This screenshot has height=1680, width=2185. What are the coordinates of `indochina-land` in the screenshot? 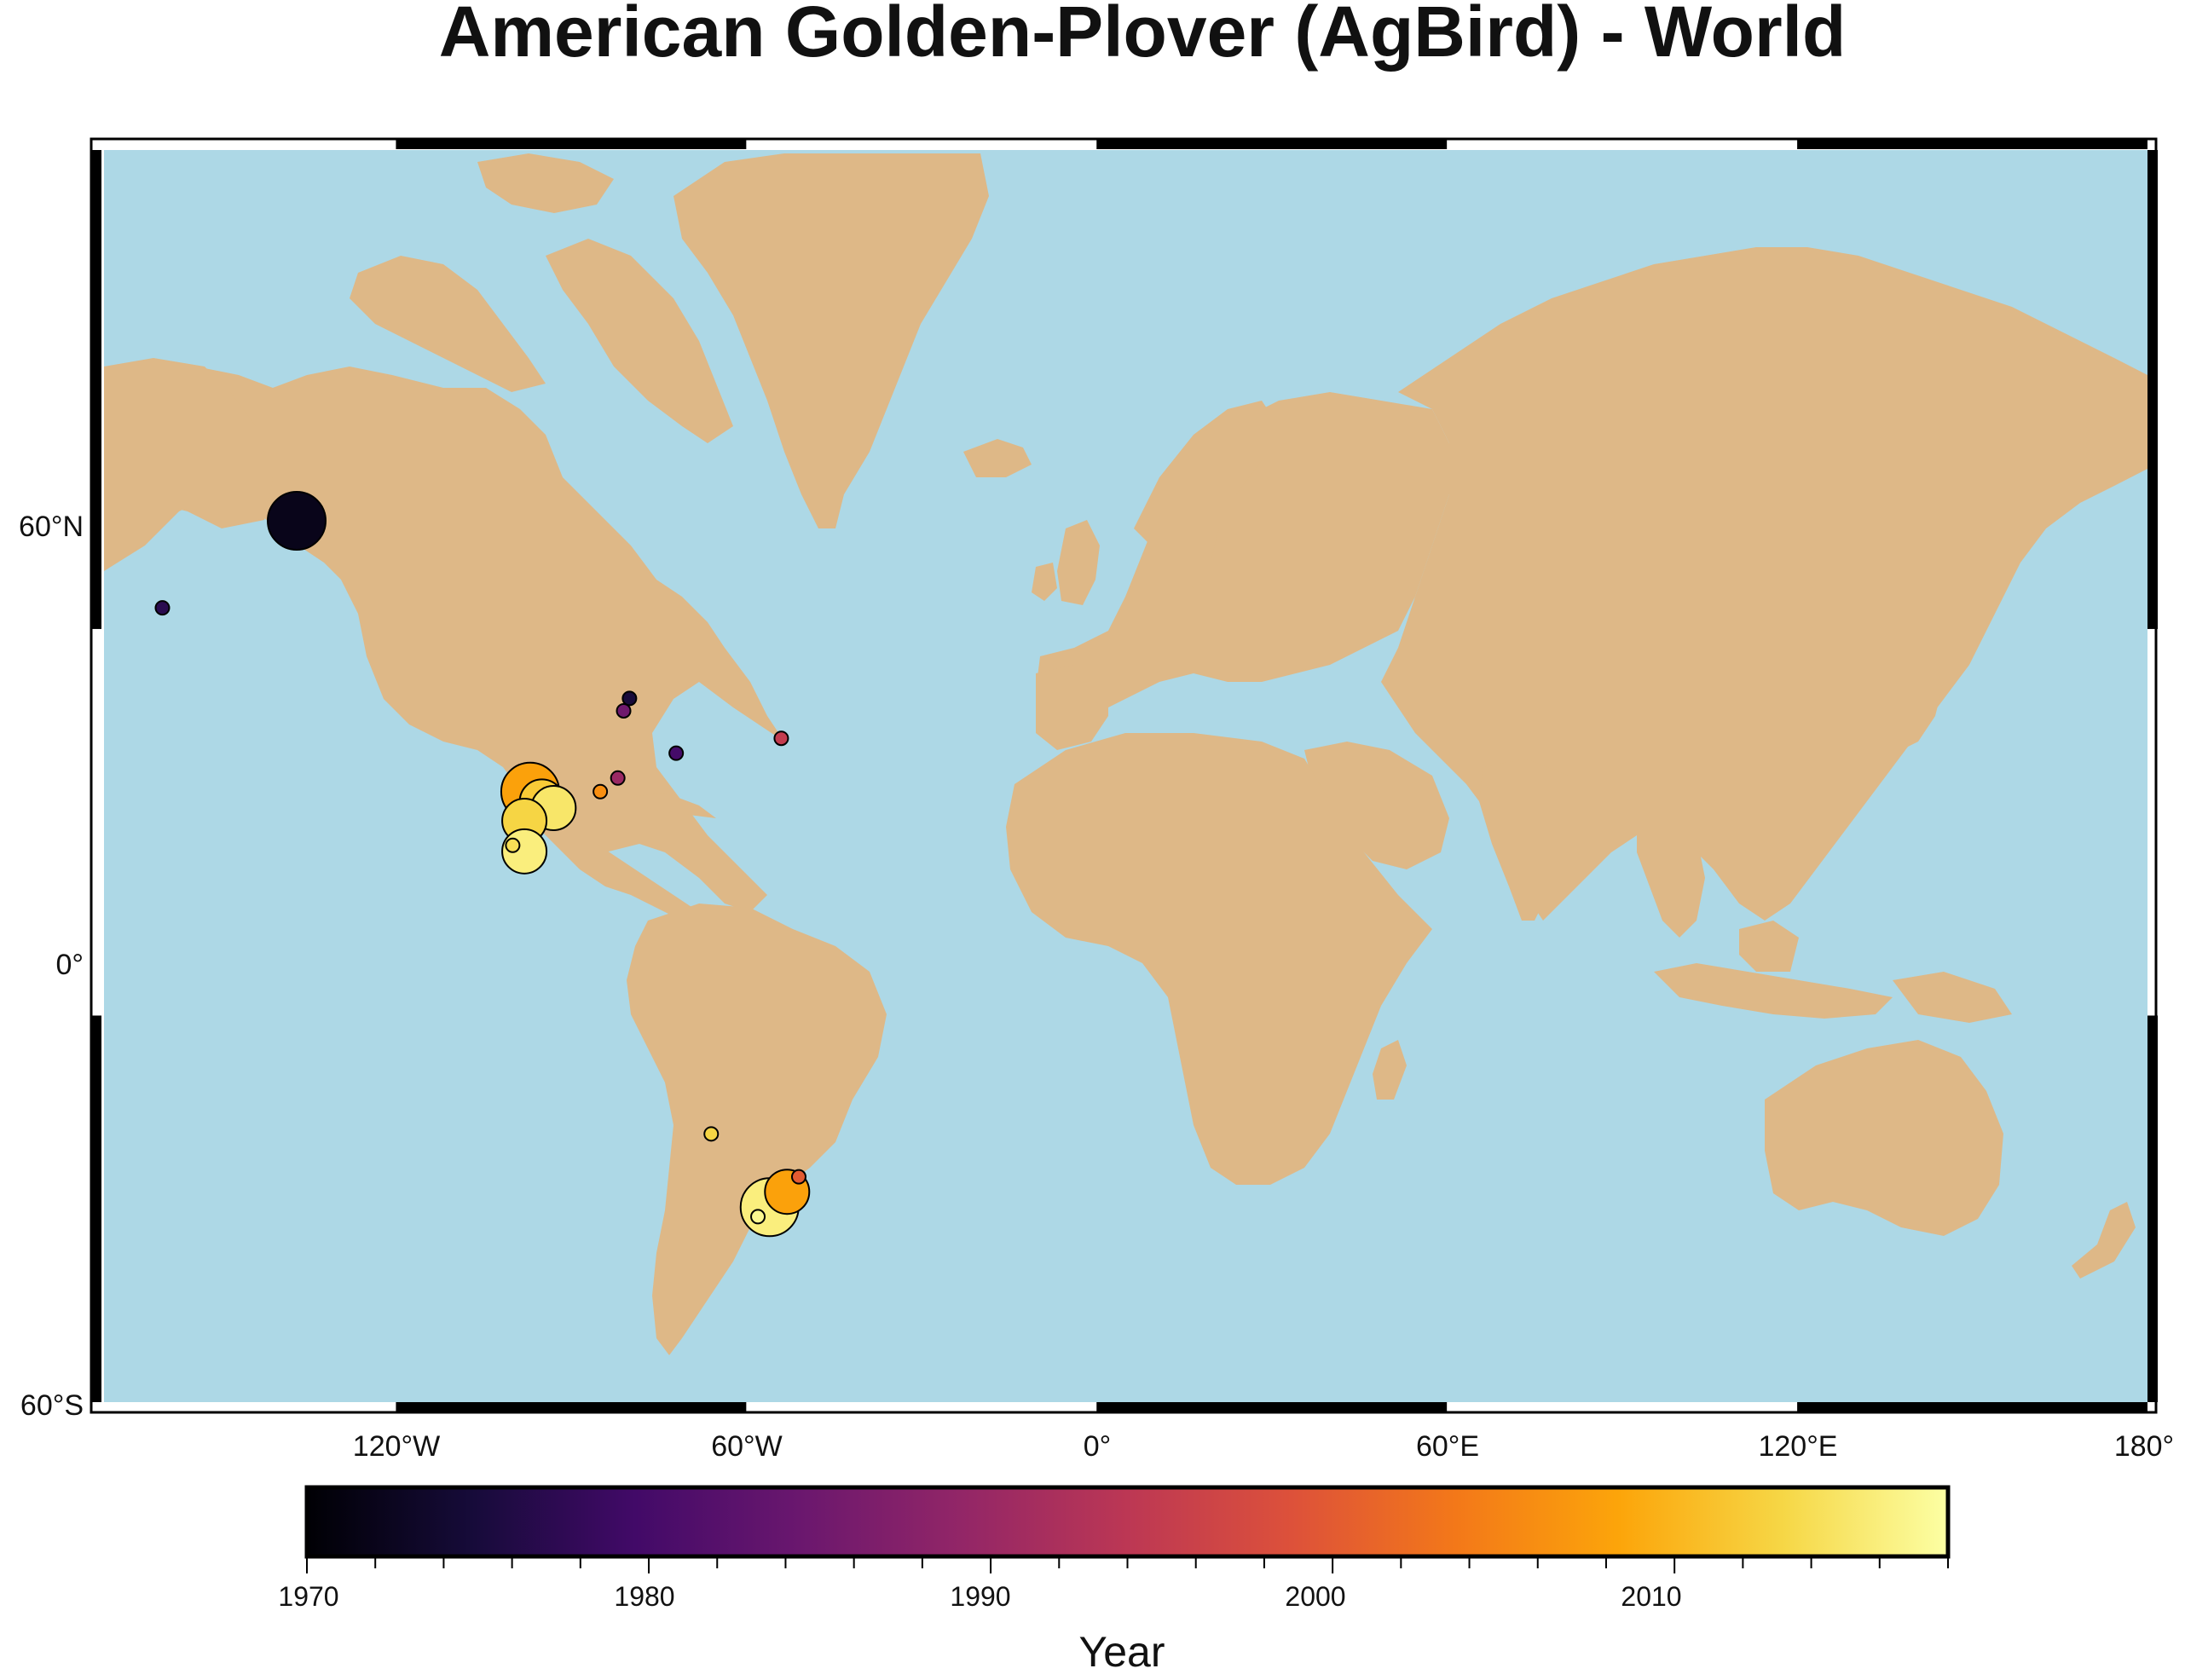 It's located at (1671, 874).